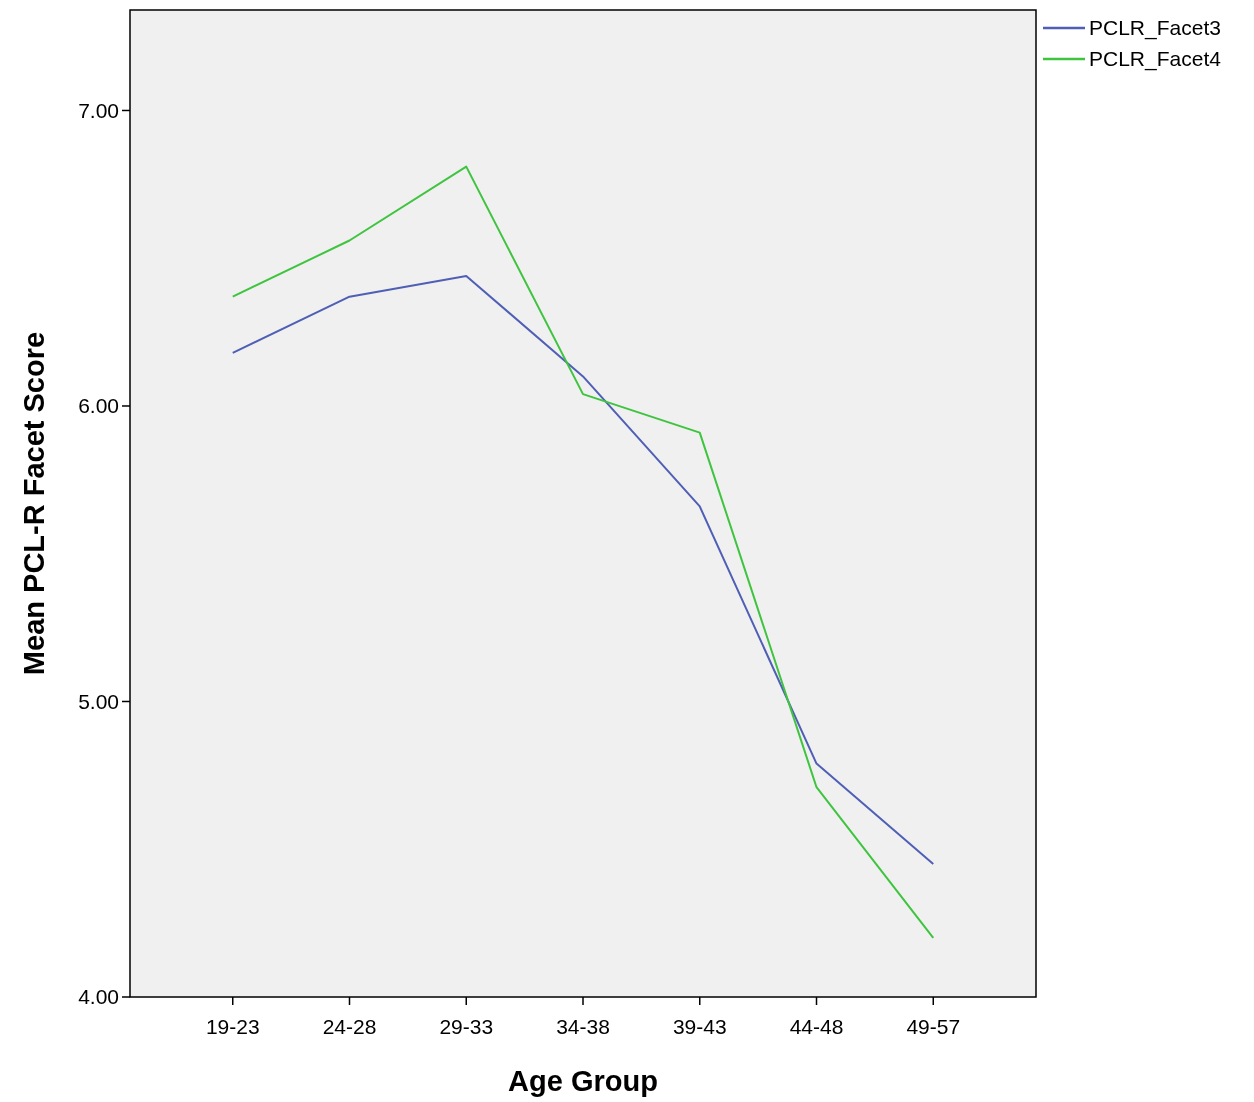  I want to click on y-tick-label: 4.00, so click(98, 997).